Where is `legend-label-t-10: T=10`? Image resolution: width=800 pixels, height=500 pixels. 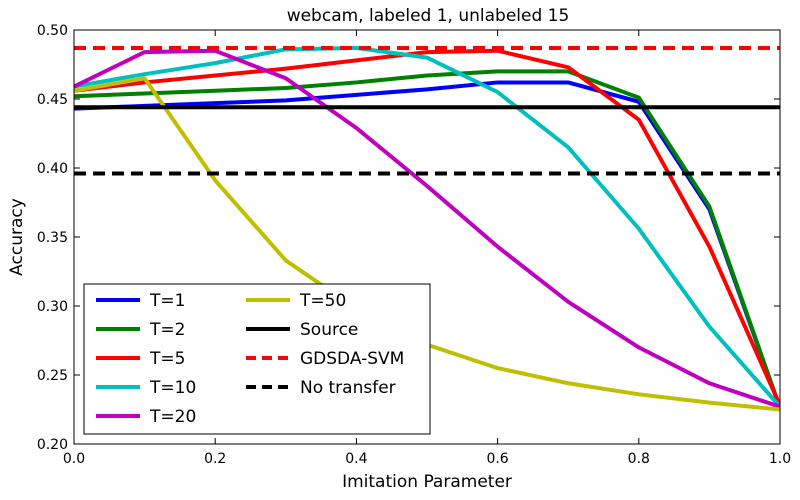
legend-label-t-10: T=10 is located at coordinates (172, 388).